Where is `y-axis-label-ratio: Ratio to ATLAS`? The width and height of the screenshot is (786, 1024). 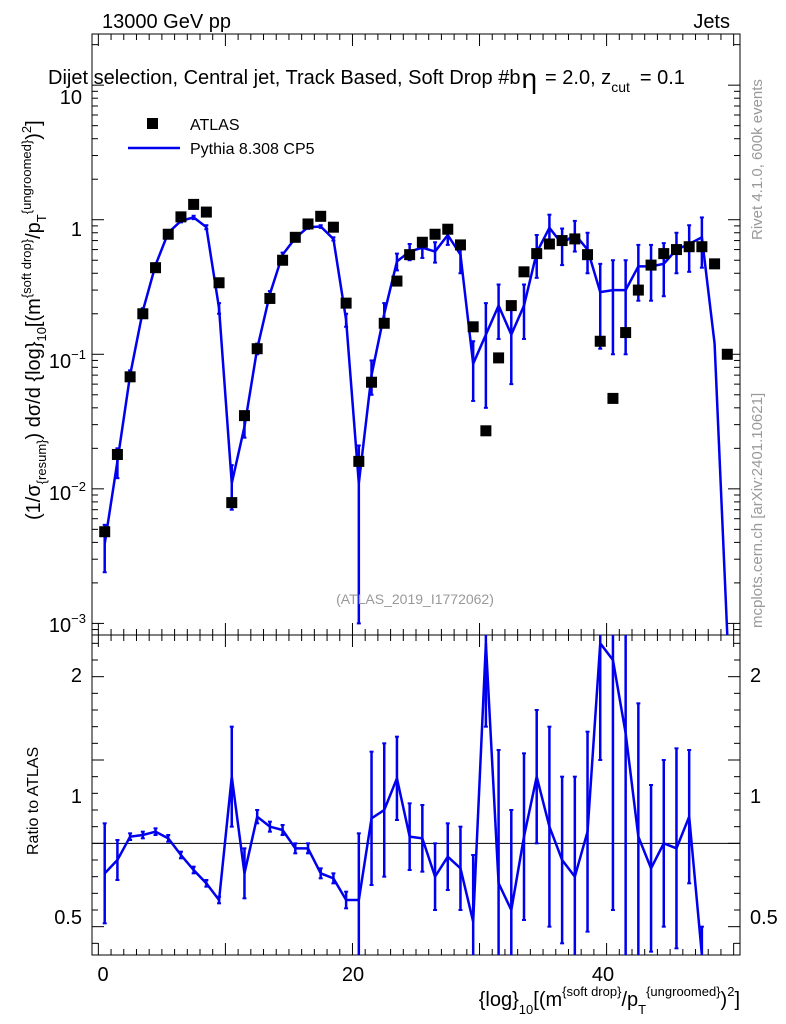
y-axis-label-ratio: Ratio to ATLAS is located at coordinates (33, 801).